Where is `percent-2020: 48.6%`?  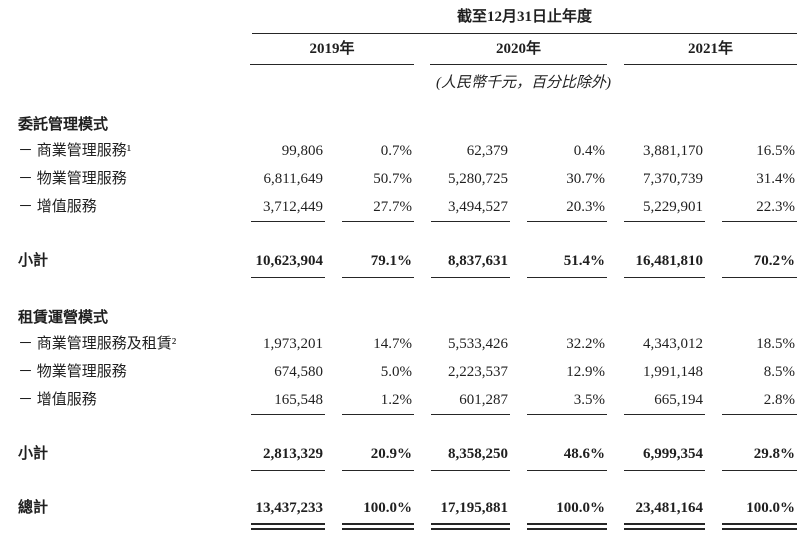
percent-2020: 48.6% is located at coordinates (558, 457).